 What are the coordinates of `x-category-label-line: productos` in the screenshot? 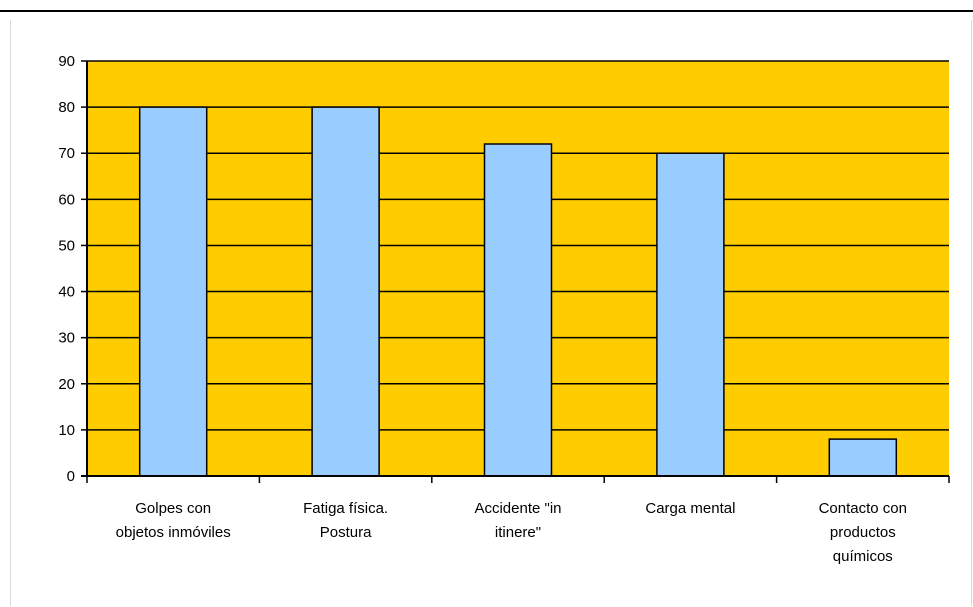 It's located at (863, 532).